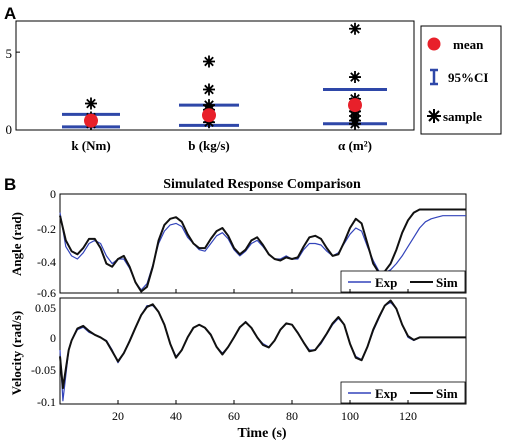  What do you see at coordinates (434, 44) in the screenshot?
I see `mean-marker-icon` at bounding box center [434, 44].